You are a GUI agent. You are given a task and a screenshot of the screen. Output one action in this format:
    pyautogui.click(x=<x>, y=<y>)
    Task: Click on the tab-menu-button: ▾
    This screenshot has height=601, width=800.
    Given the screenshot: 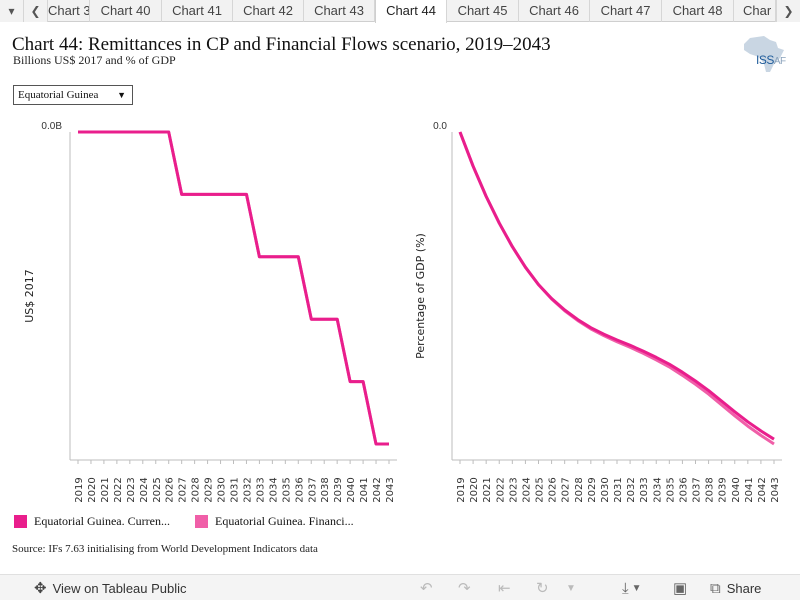 What is the action you would take?
    pyautogui.click(x=12, y=11)
    